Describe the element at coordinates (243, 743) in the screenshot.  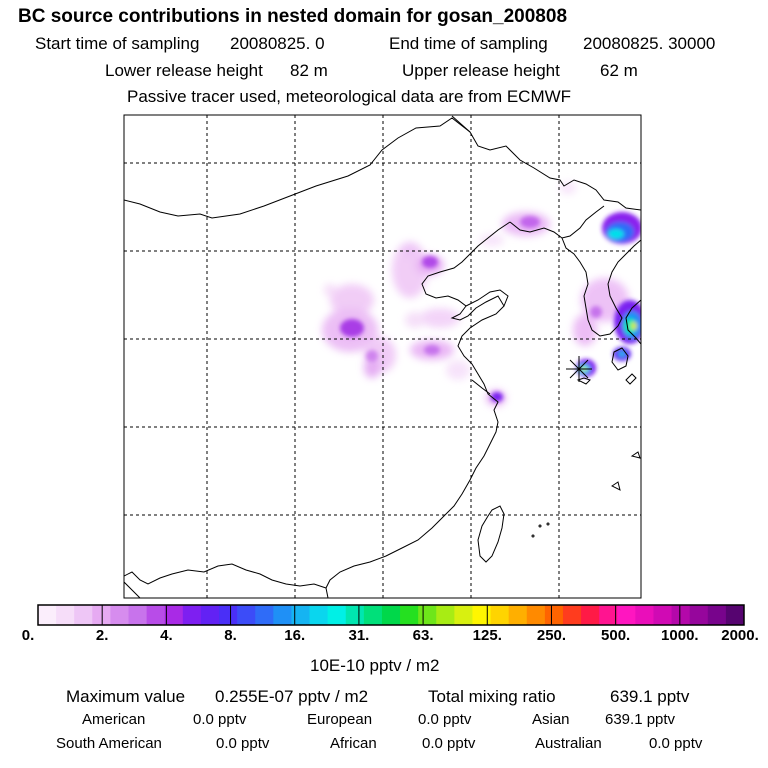
I see `region-south-american-value: 0.0 pptv` at that location.